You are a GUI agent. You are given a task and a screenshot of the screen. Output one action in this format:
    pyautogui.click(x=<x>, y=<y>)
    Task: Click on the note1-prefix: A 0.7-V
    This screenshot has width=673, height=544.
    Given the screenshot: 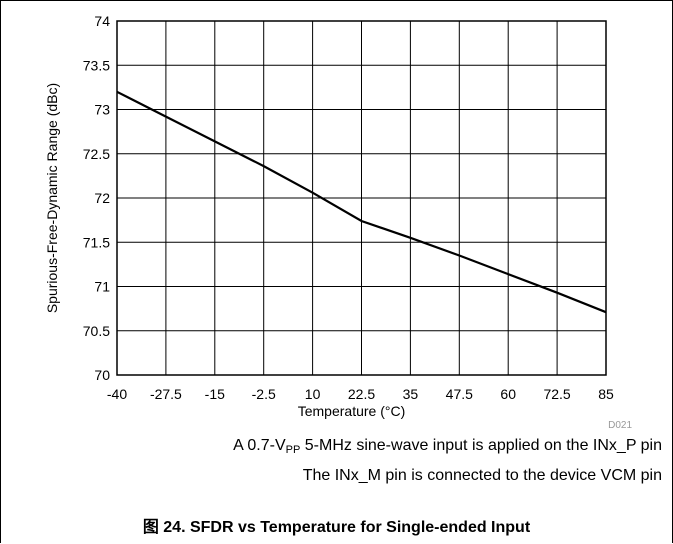 What is the action you would take?
    pyautogui.click(x=259, y=445)
    